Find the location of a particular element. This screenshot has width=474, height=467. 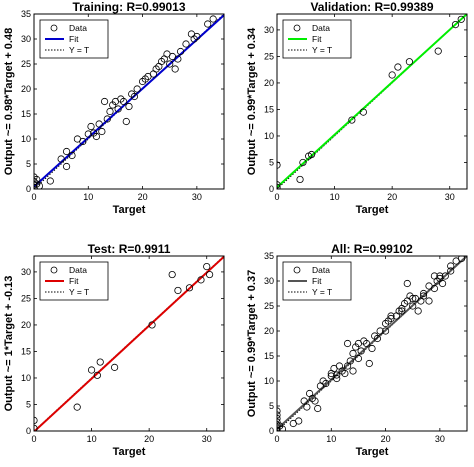

y-axis-label: Output ~= 1*Target + -0.13 is located at coordinates (9, 344).